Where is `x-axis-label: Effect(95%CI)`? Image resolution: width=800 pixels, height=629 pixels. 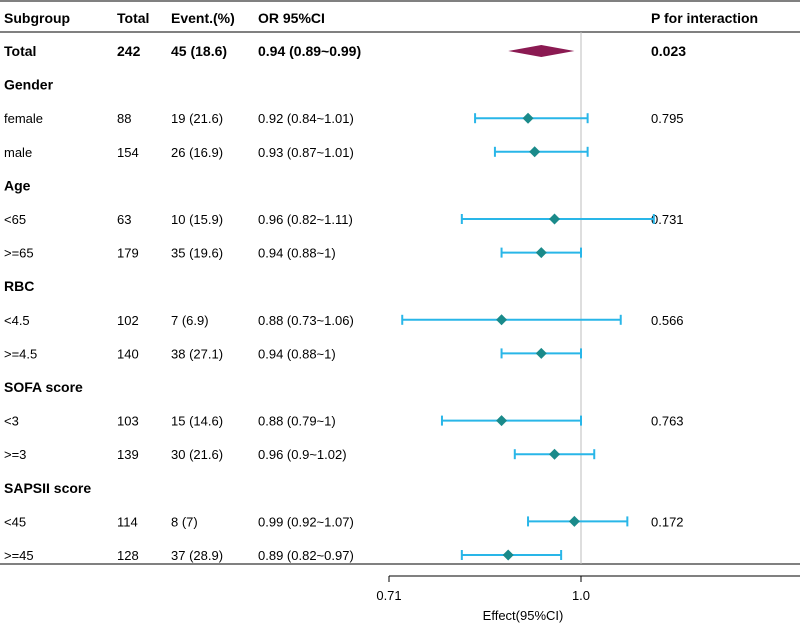
x-axis-label: Effect(95%CI) is located at coordinates (523, 615).